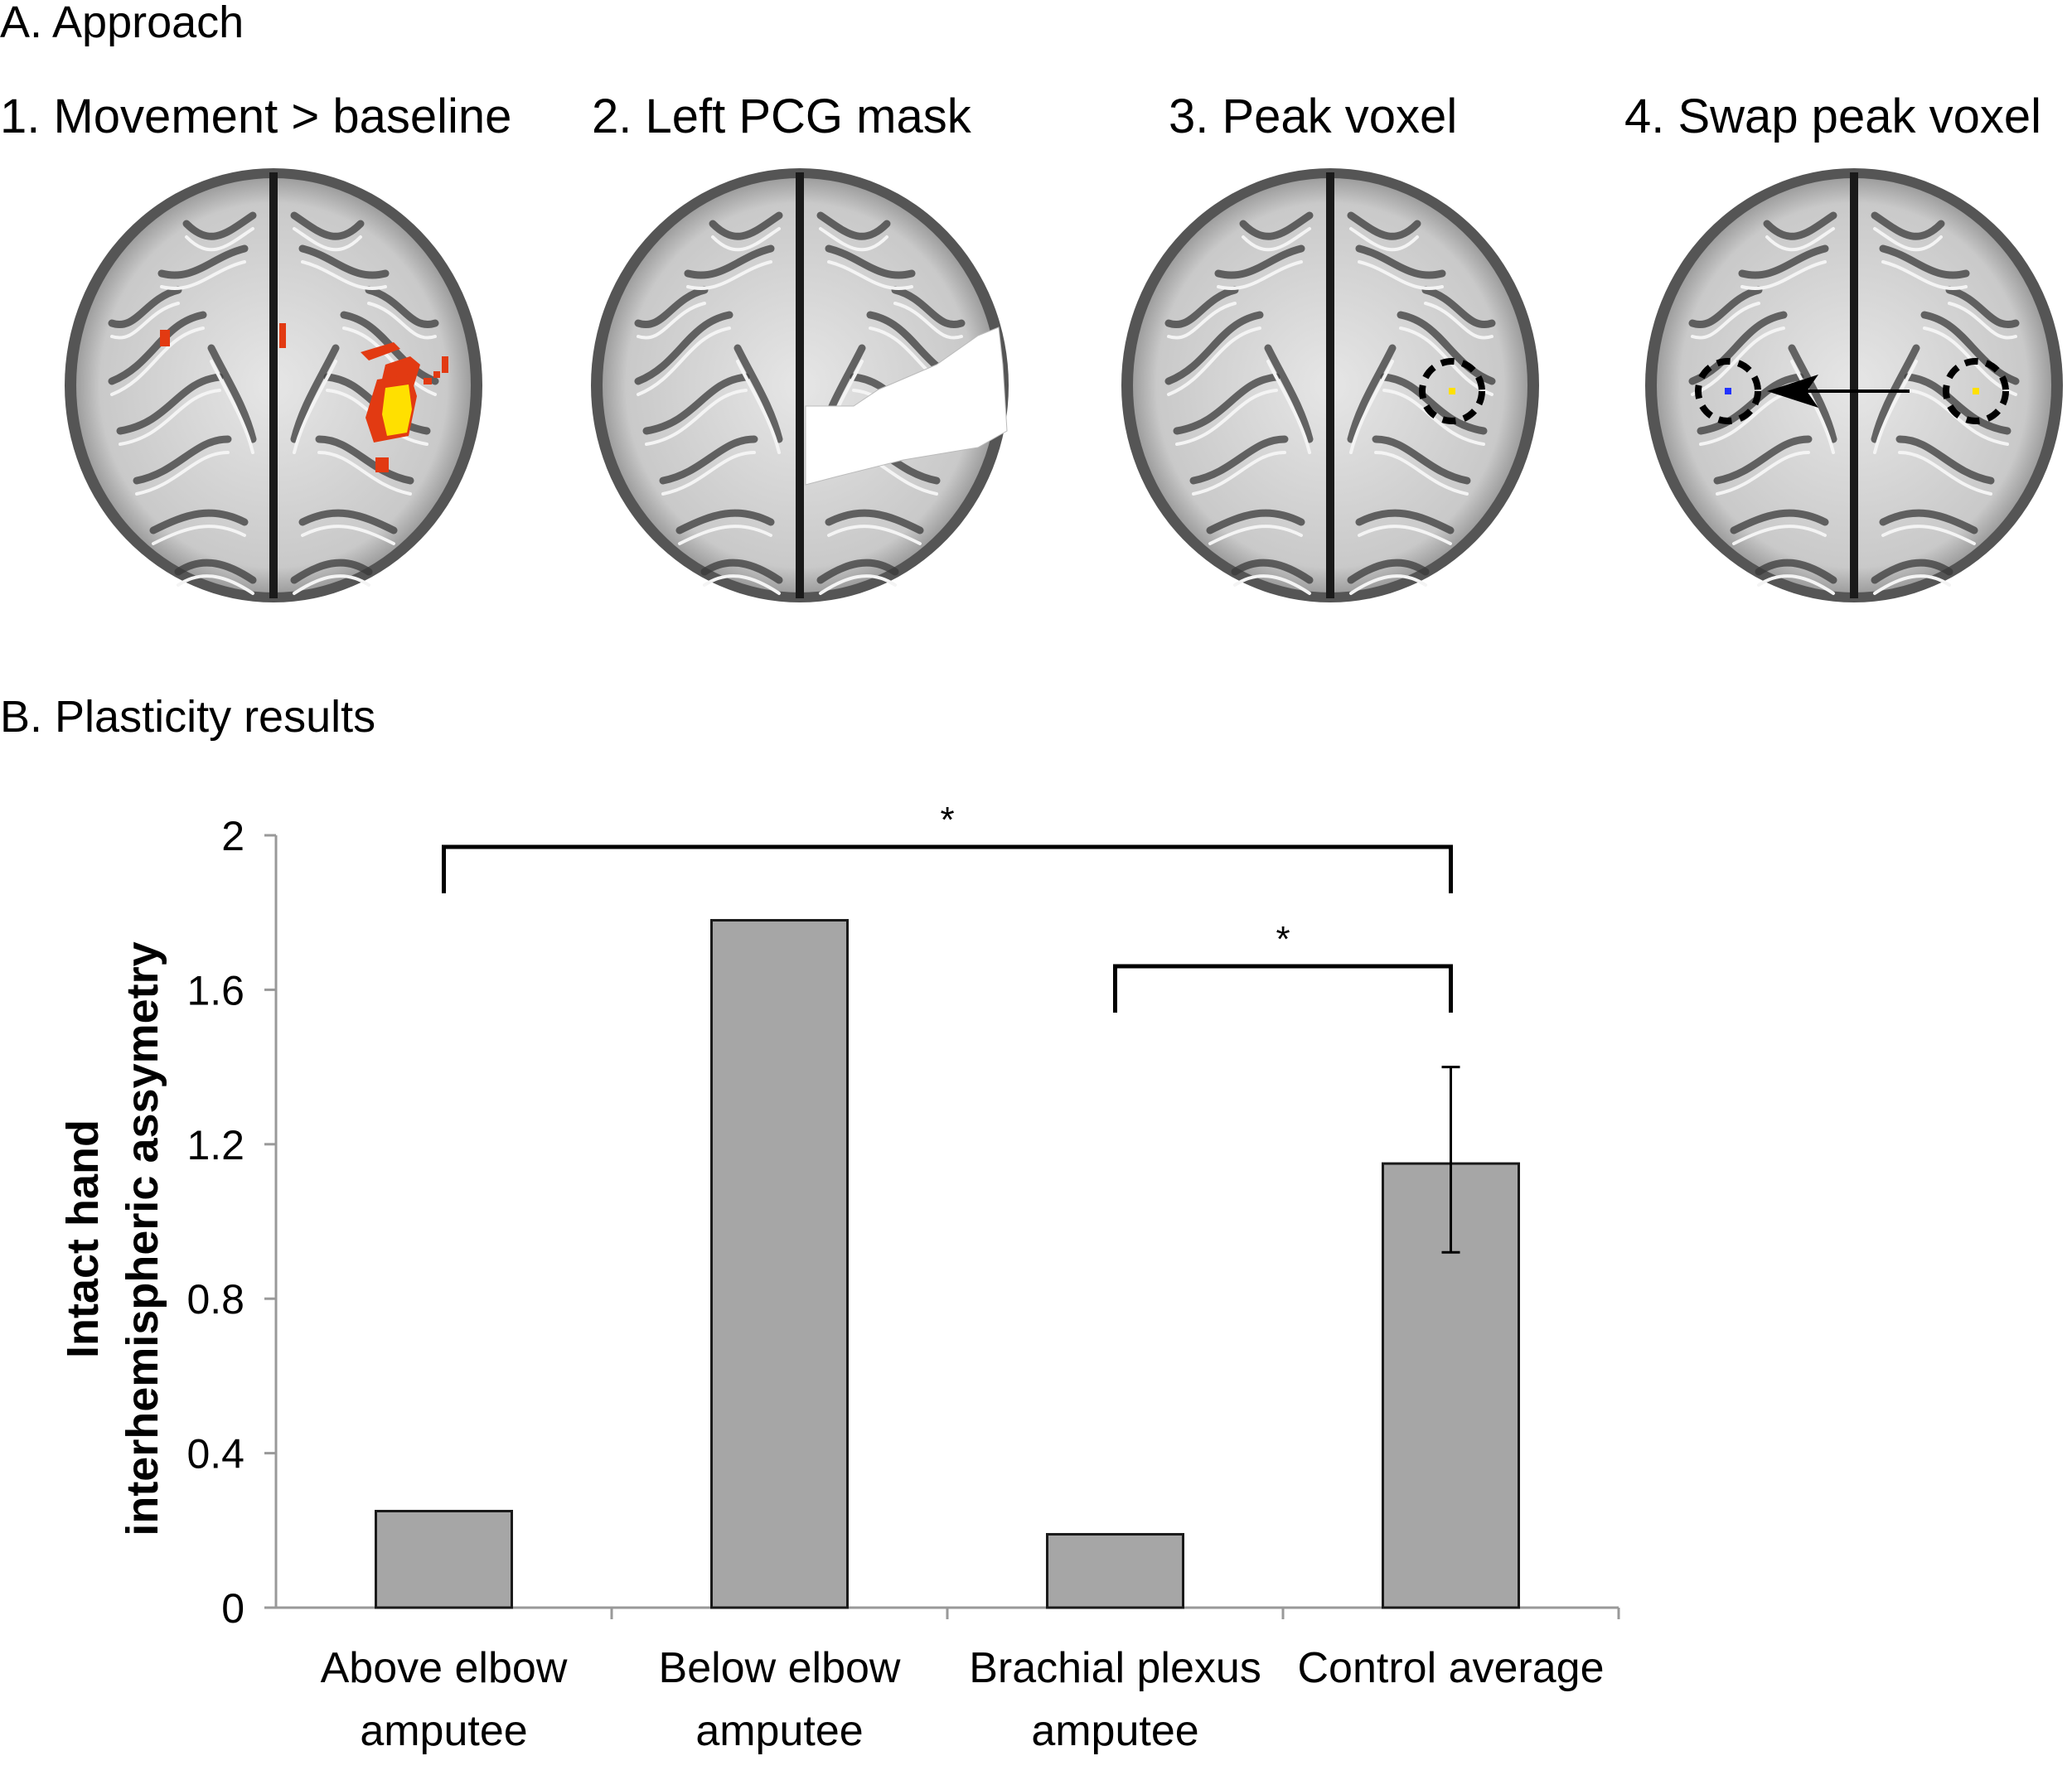 This screenshot has width=2072, height=1780. Describe the element at coordinates (232, 1608) in the screenshot. I see `y-tick-label: 0` at that location.